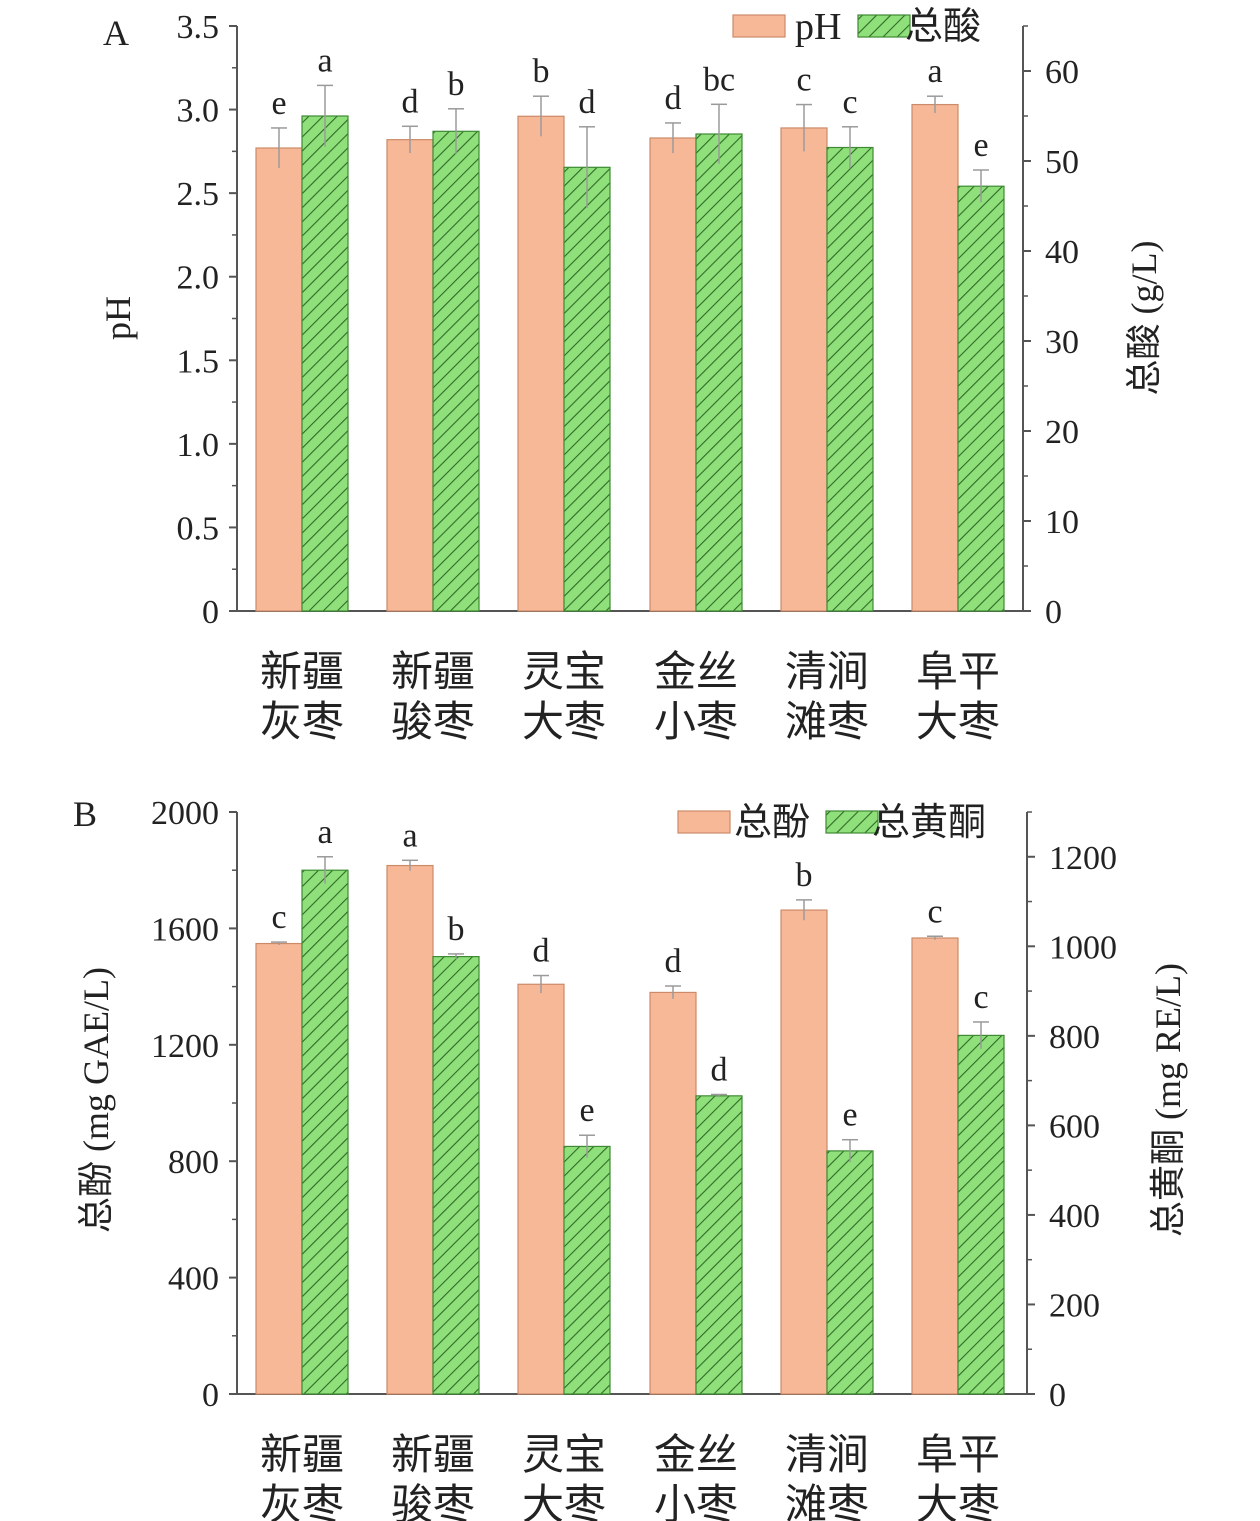  What do you see at coordinates (958, 1502) in the screenshot?
I see `panel-b-category-label: 大枣` at bounding box center [958, 1502].